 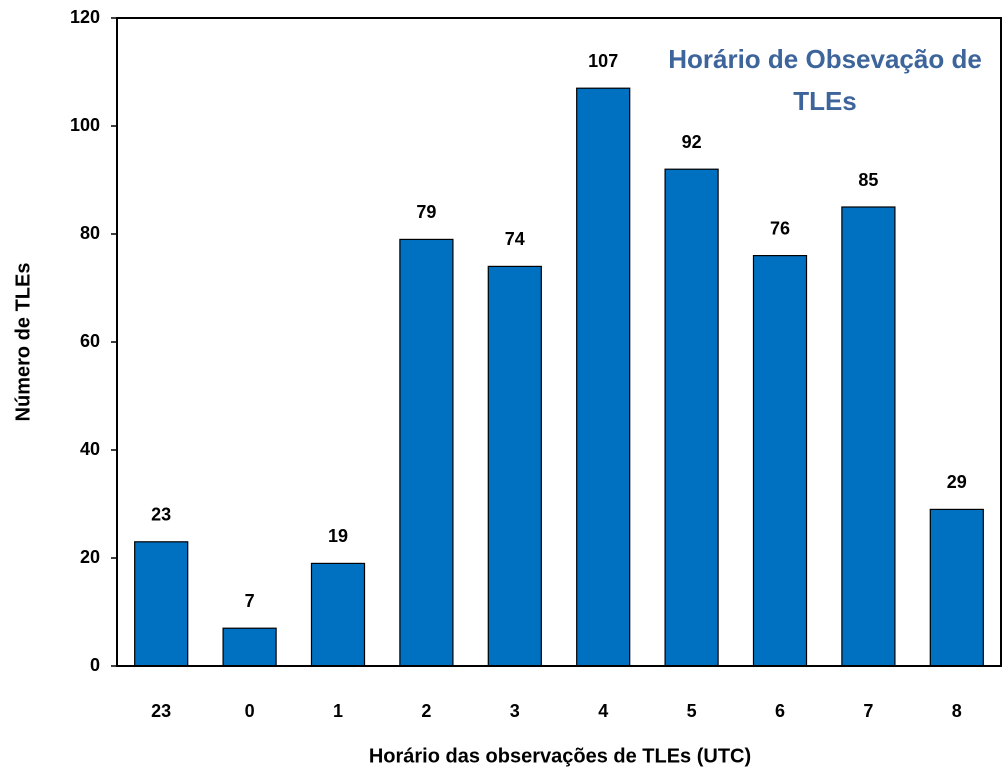 What do you see at coordinates (560, 756) in the screenshot?
I see `x-axis-label: Horário das observações de TLEs (UTC)` at bounding box center [560, 756].